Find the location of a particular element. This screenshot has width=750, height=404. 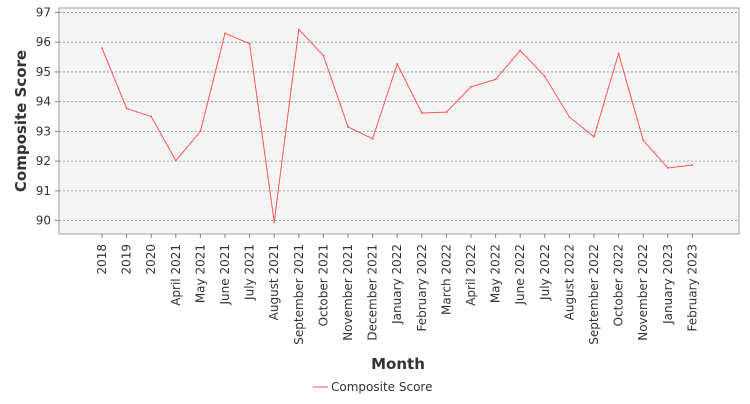

x-tick-label: March 2022 is located at coordinates (446, 279).